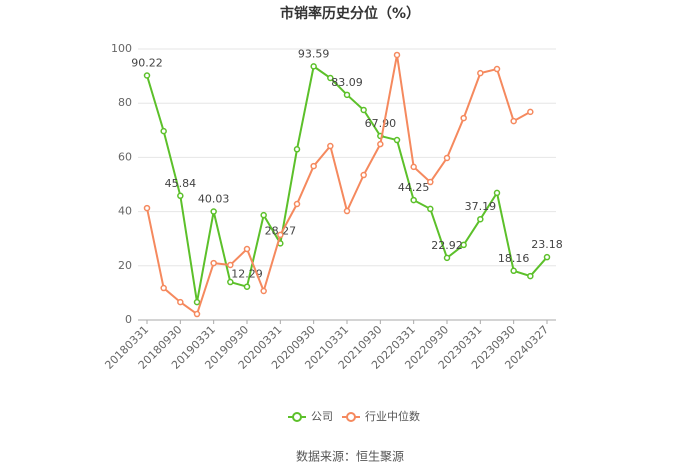 This screenshot has height=473, width=700. Describe the element at coordinates (547, 244) in the screenshot. I see `data-label: 23.18` at that location.